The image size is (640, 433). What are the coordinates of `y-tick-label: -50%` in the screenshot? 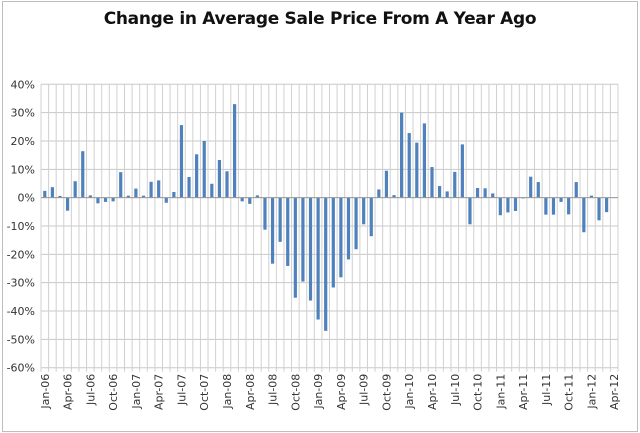 It's located at (21, 339).